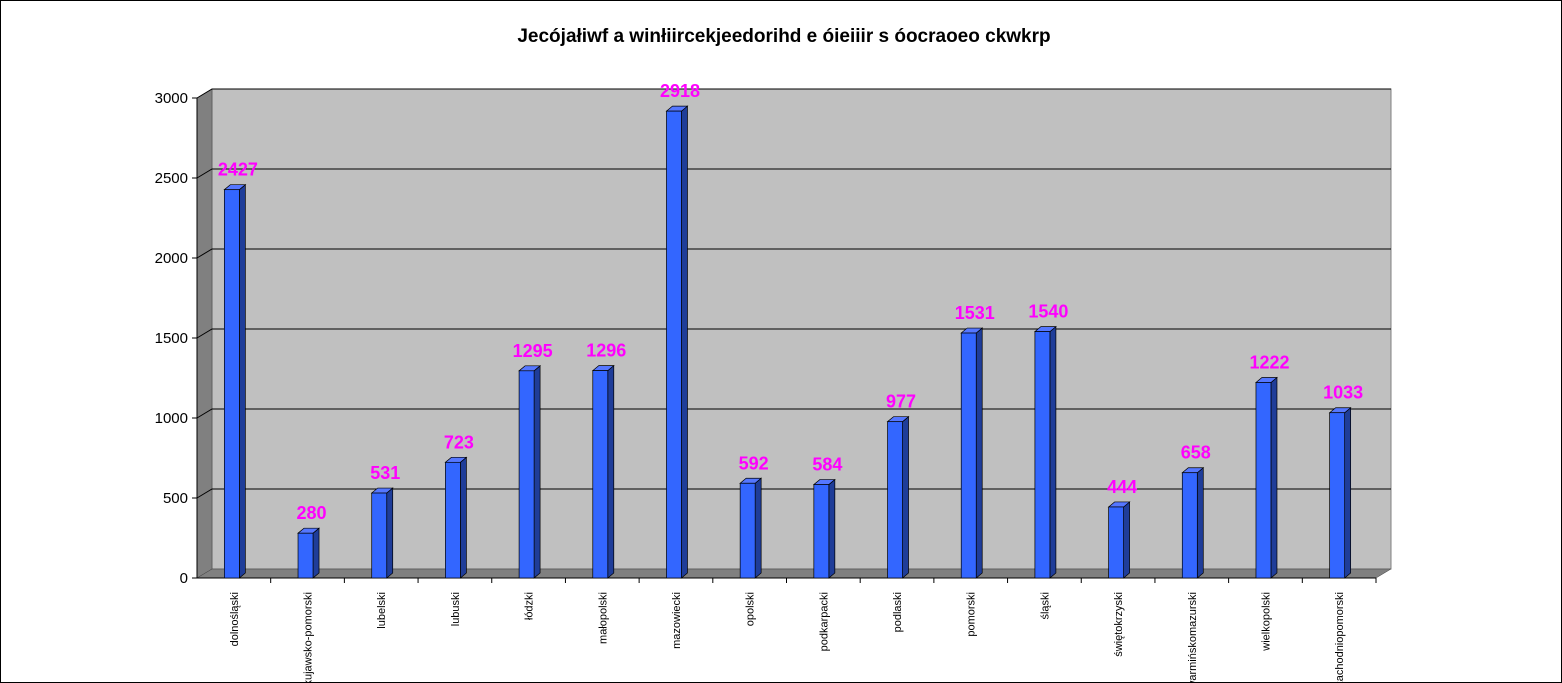 The width and height of the screenshot is (1562, 683). I want to click on x-tick-label: dolnośląski, so click(235, 619).